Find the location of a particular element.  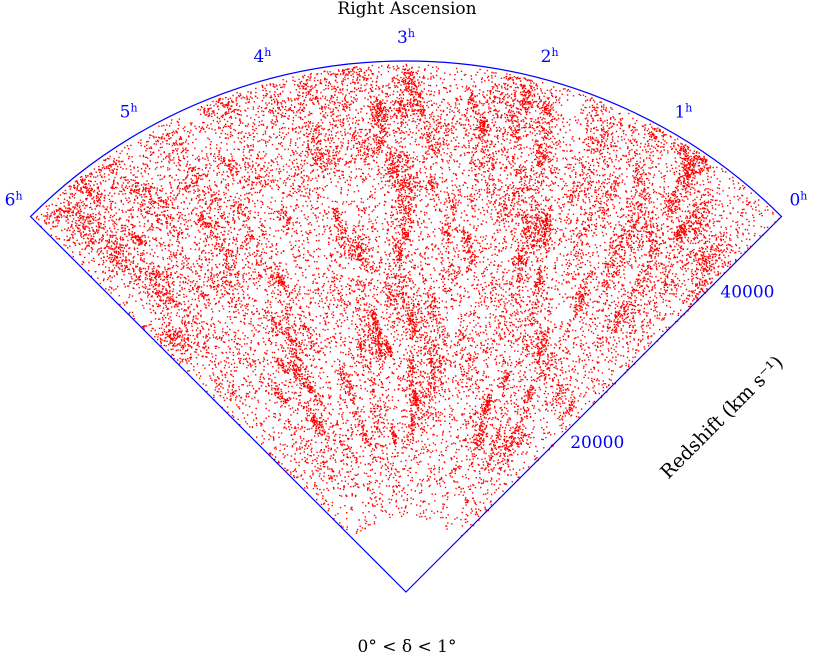

ra-tick-label: 2h is located at coordinates (550, 56).